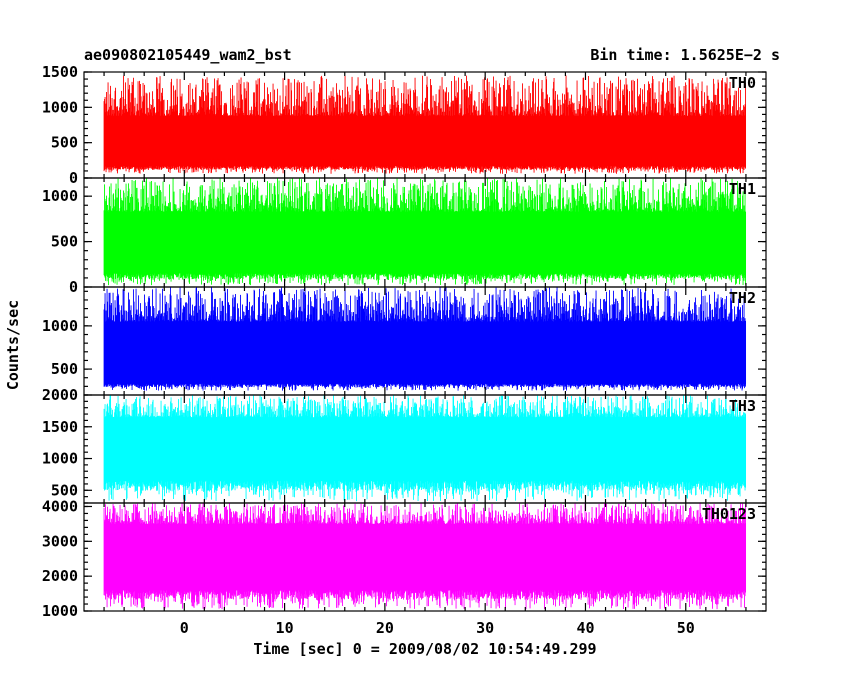  Describe the element at coordinates (742, 406) in the screenshot. I see `panel-name-label: TH3` at that location.